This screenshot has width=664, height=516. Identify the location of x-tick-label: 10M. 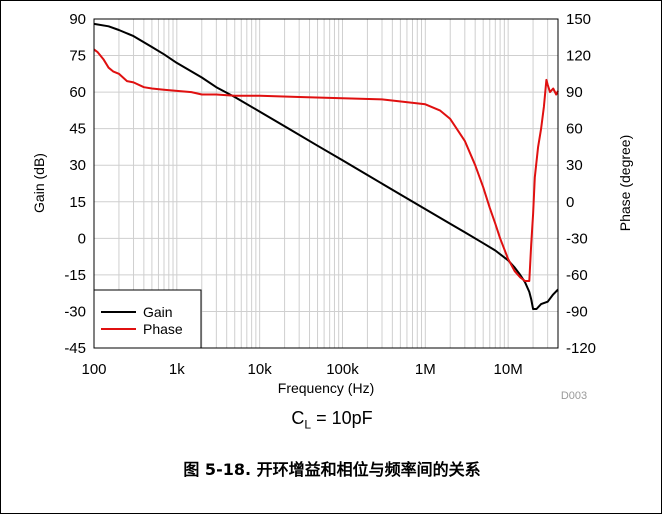
(508, 369).